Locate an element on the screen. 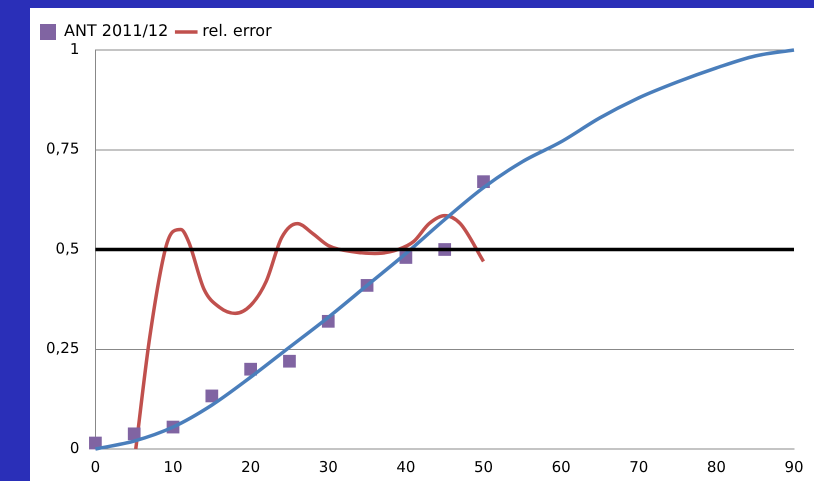 Image resolution: width=814 pixels, height=481 pixels. legend-label: rel. error is located at coordinates (237, 30).